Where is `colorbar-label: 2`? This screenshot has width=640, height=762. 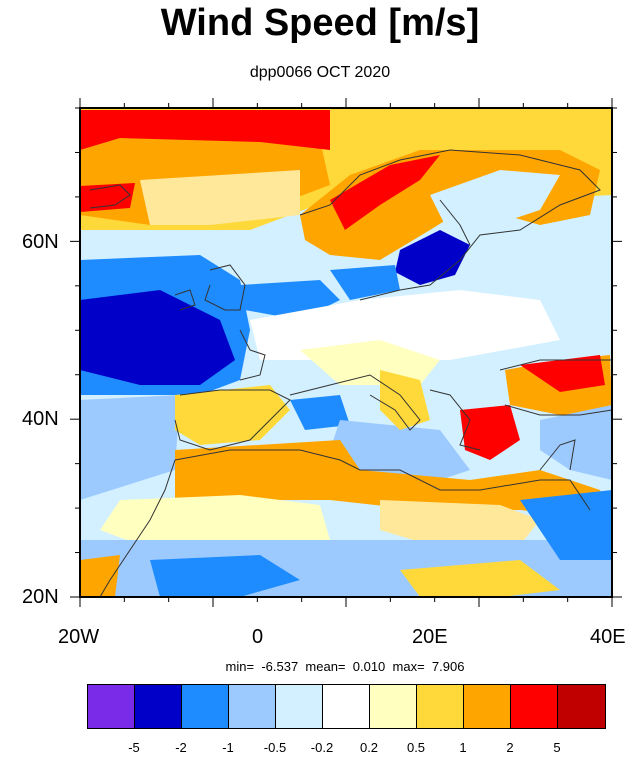
colorbar-label: 2 is located at coordinates (510, 747).